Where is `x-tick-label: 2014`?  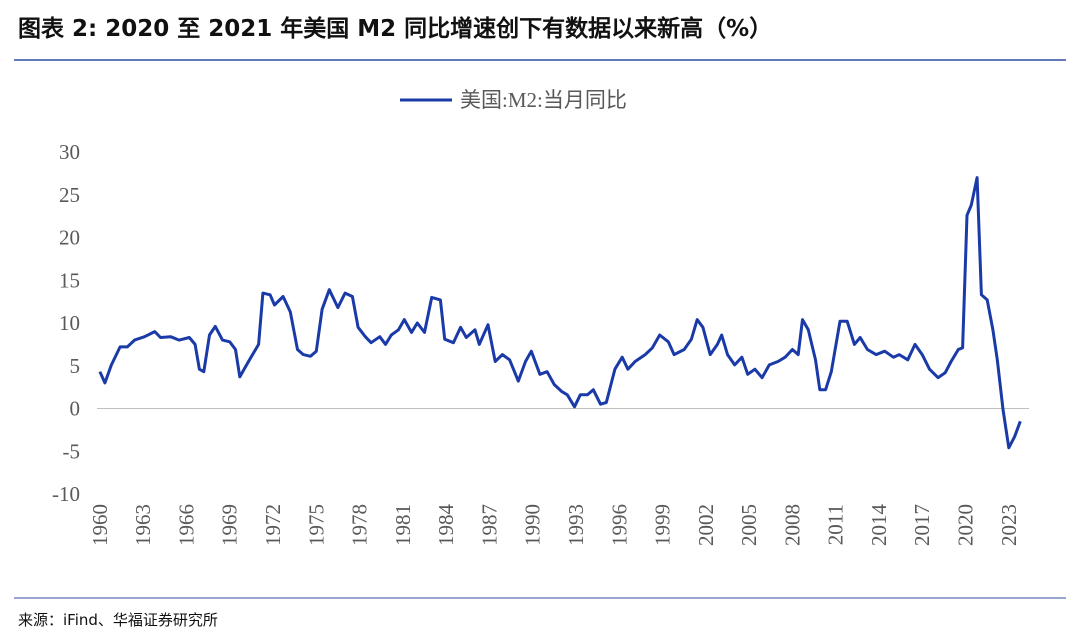
x-tick-label: 2014 is located at coordinates (879, 525).